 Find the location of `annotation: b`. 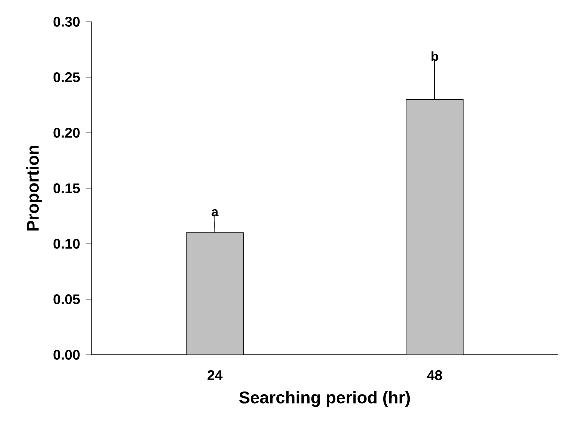

annotation: b is located at coordinates (435, 57).